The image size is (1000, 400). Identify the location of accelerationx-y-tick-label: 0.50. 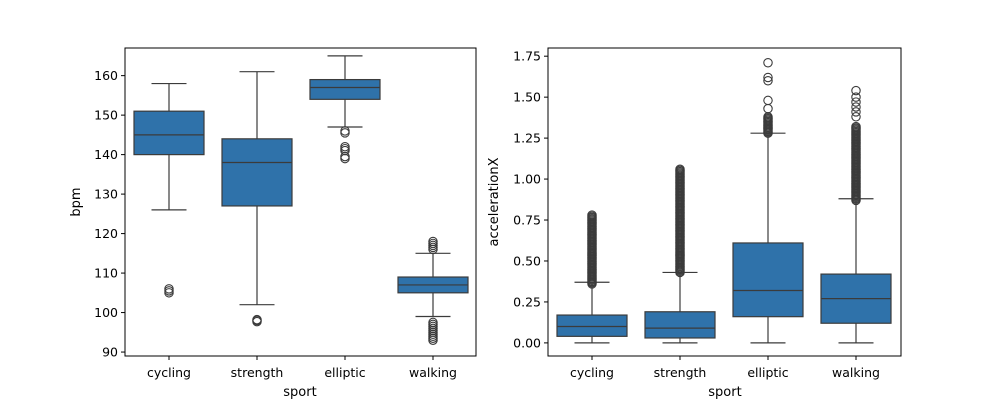
(527, 260).